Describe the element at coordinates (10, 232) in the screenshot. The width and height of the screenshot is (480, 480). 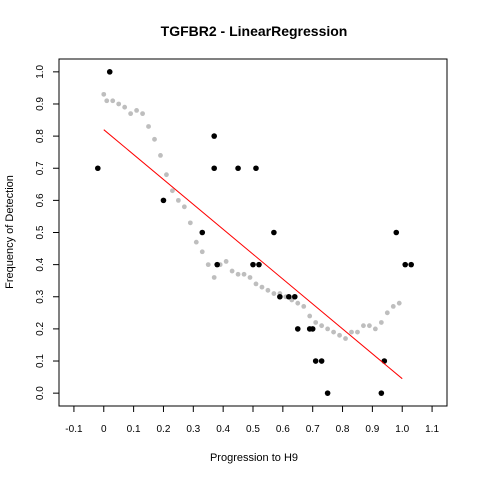
I see `y-axis-label: Frequency of Detection` at that location.